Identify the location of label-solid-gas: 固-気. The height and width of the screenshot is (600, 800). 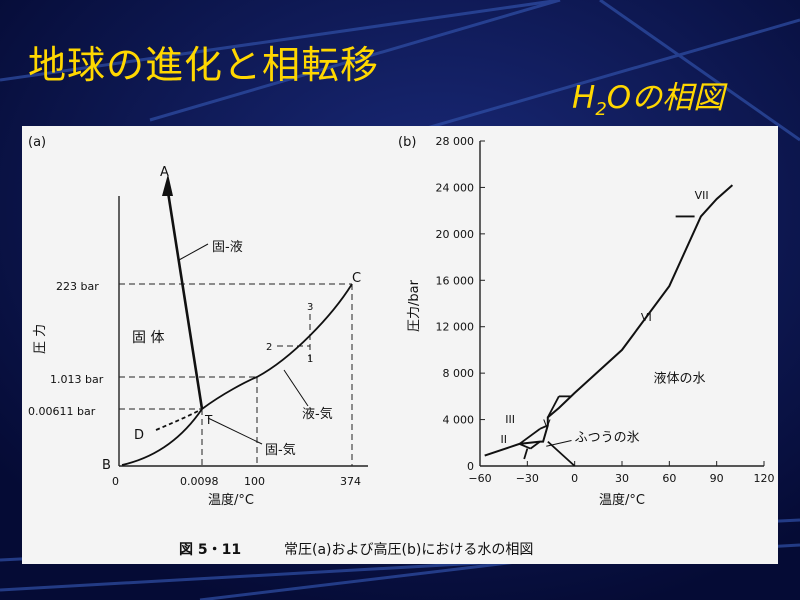
(280, 450).